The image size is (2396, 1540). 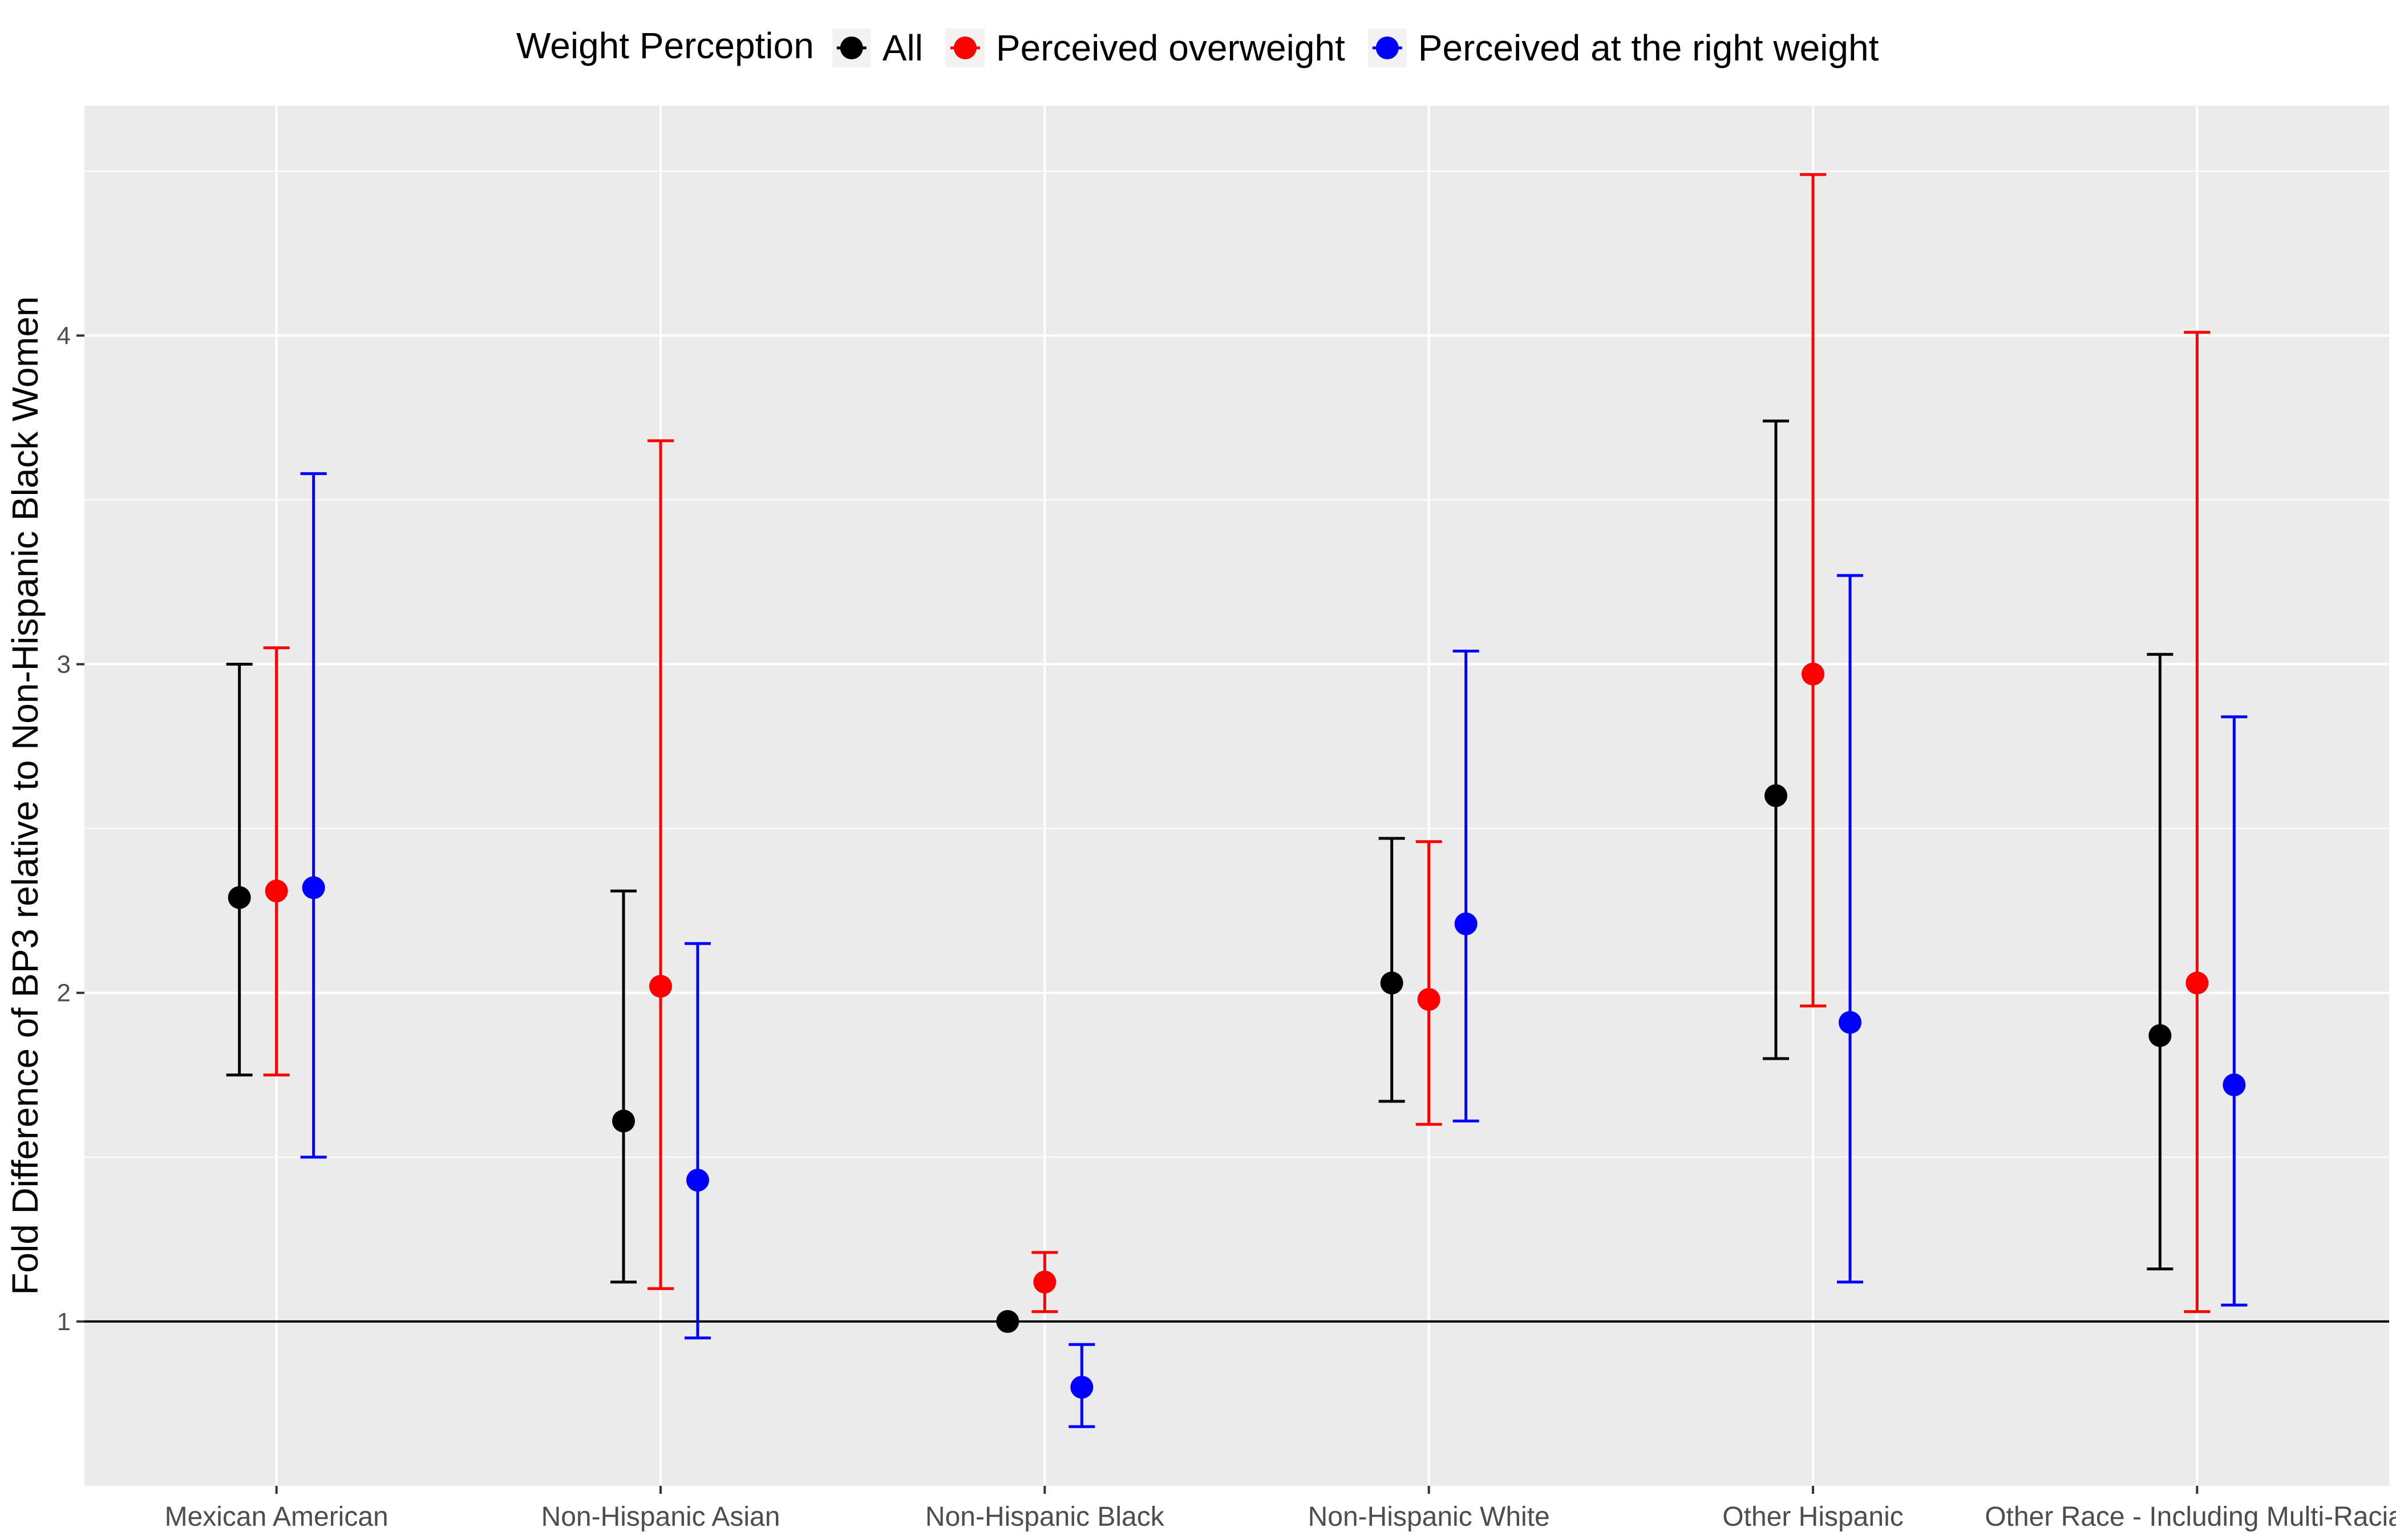 I want to click on x-tick-label: Non-Hispanic Asian, so click(x=661, y=1517).